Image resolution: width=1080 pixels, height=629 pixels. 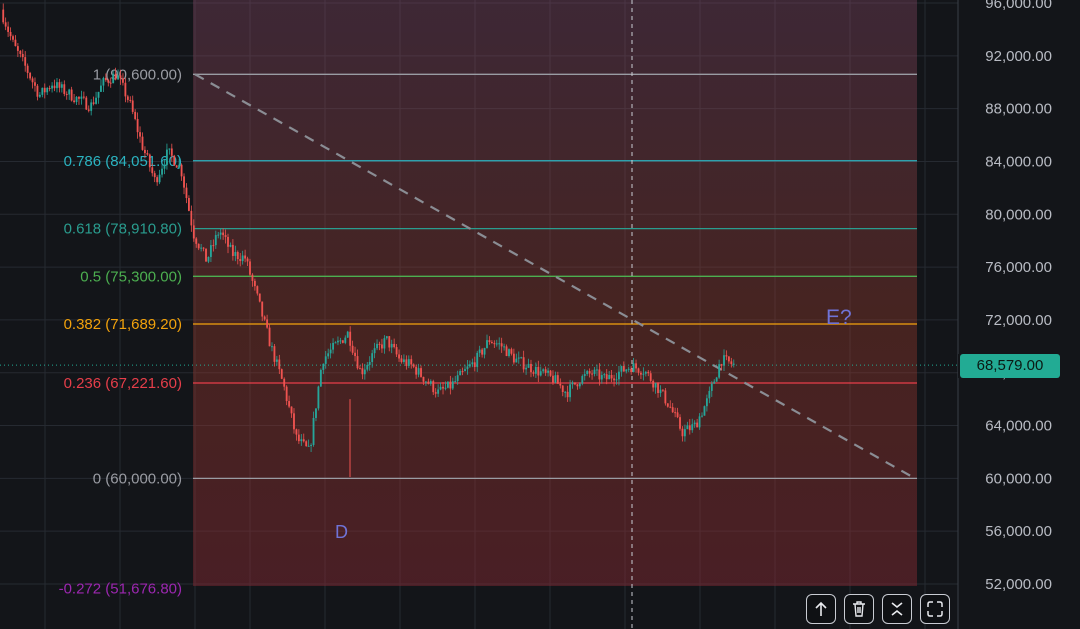 I want to click on fullscreen-button, so click(x=935, y=609).